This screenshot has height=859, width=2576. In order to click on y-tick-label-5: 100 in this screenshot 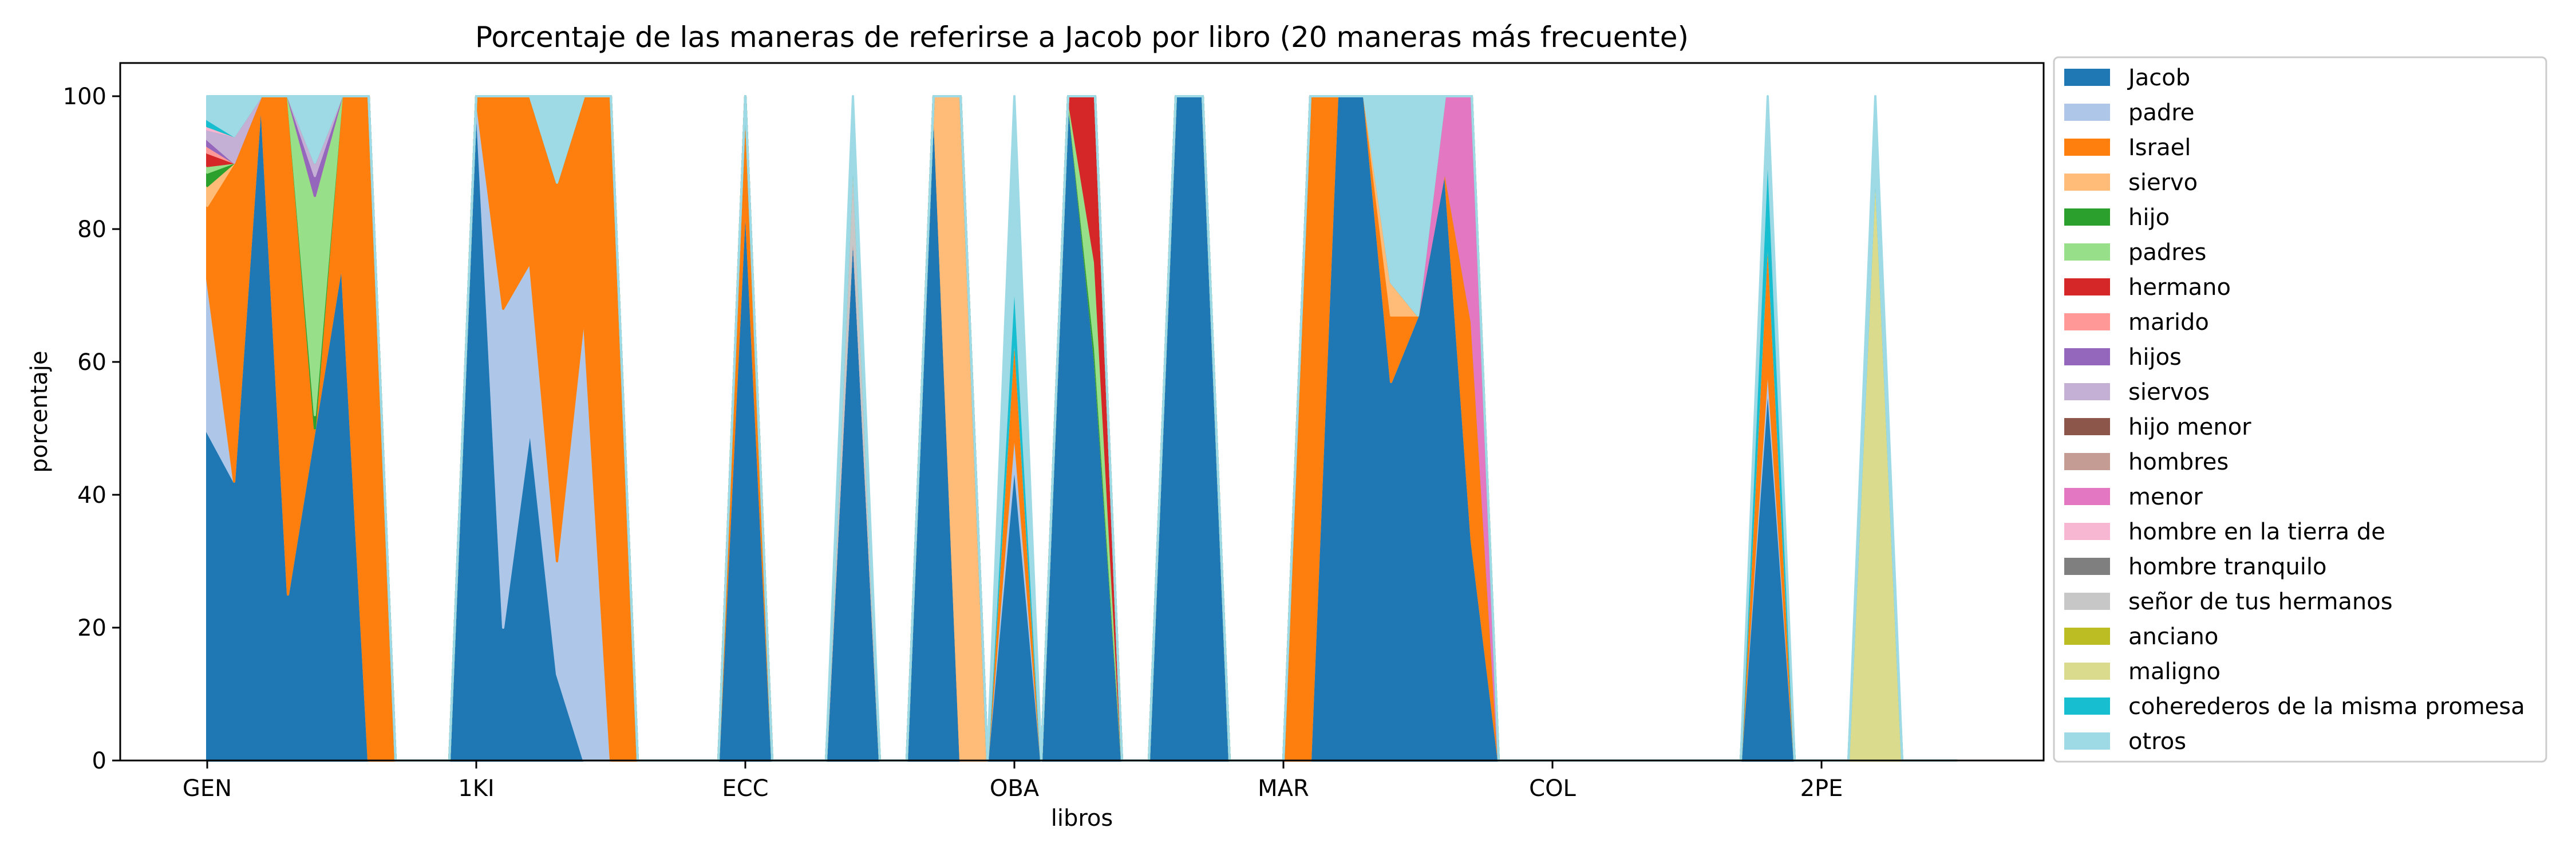, I will do `click(84, 97)`.